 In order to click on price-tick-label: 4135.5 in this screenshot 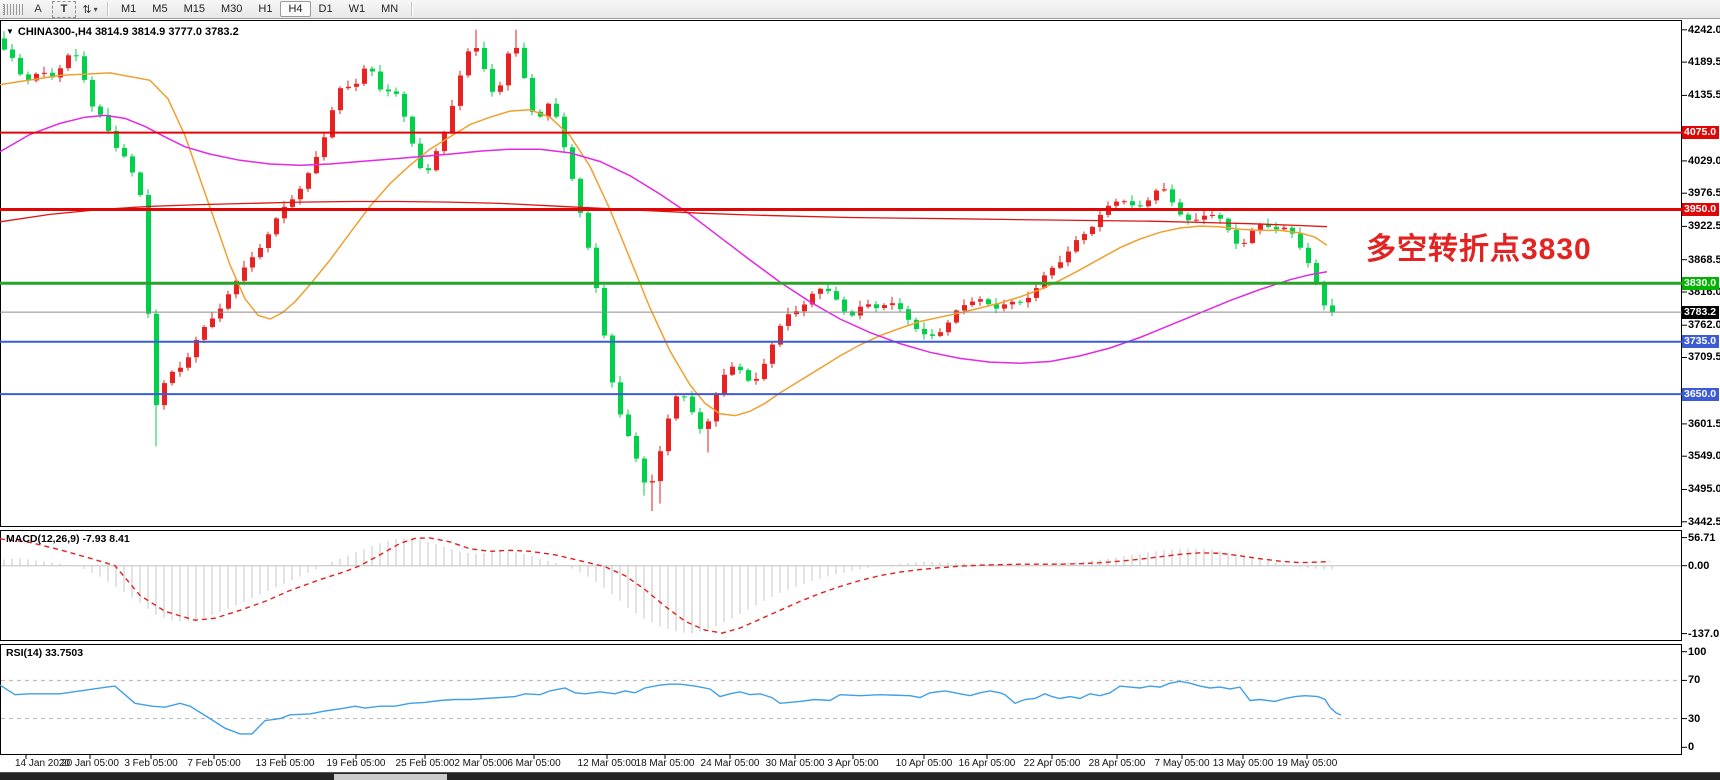, I will do `click(1704, 95)`.